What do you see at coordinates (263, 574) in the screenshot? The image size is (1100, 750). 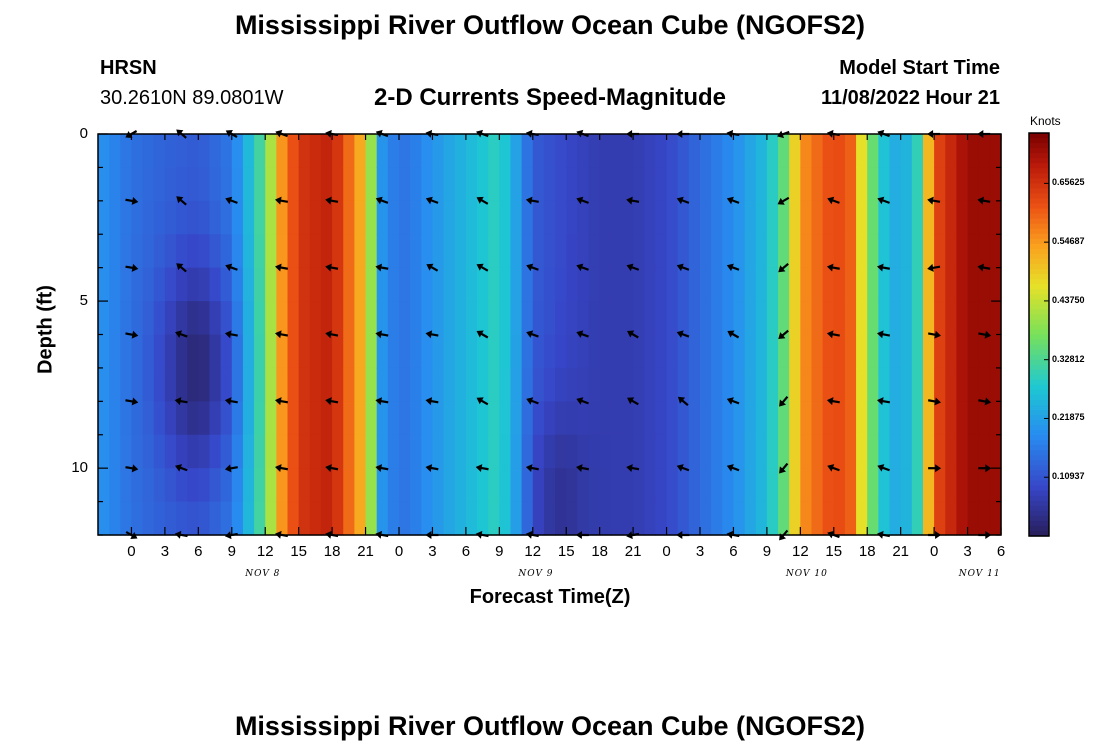 I see `day-label: NOV 8` at bounding box center [263, 574].